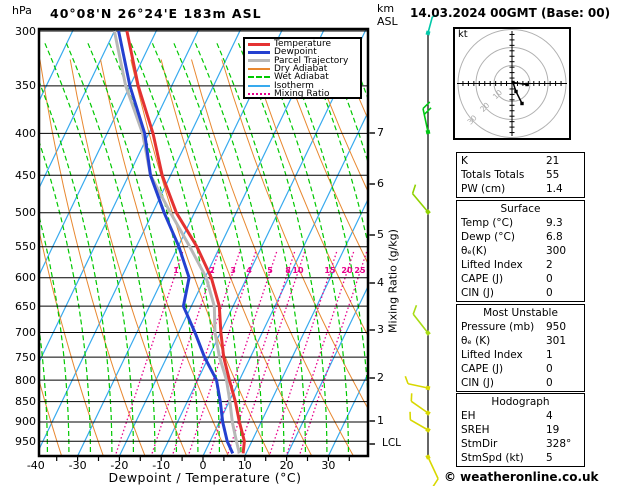 This screenshot has height=486, width=629. Describe the element at coordinates (553, 430) in the screenshot. I see `row-value: 19` at that location.